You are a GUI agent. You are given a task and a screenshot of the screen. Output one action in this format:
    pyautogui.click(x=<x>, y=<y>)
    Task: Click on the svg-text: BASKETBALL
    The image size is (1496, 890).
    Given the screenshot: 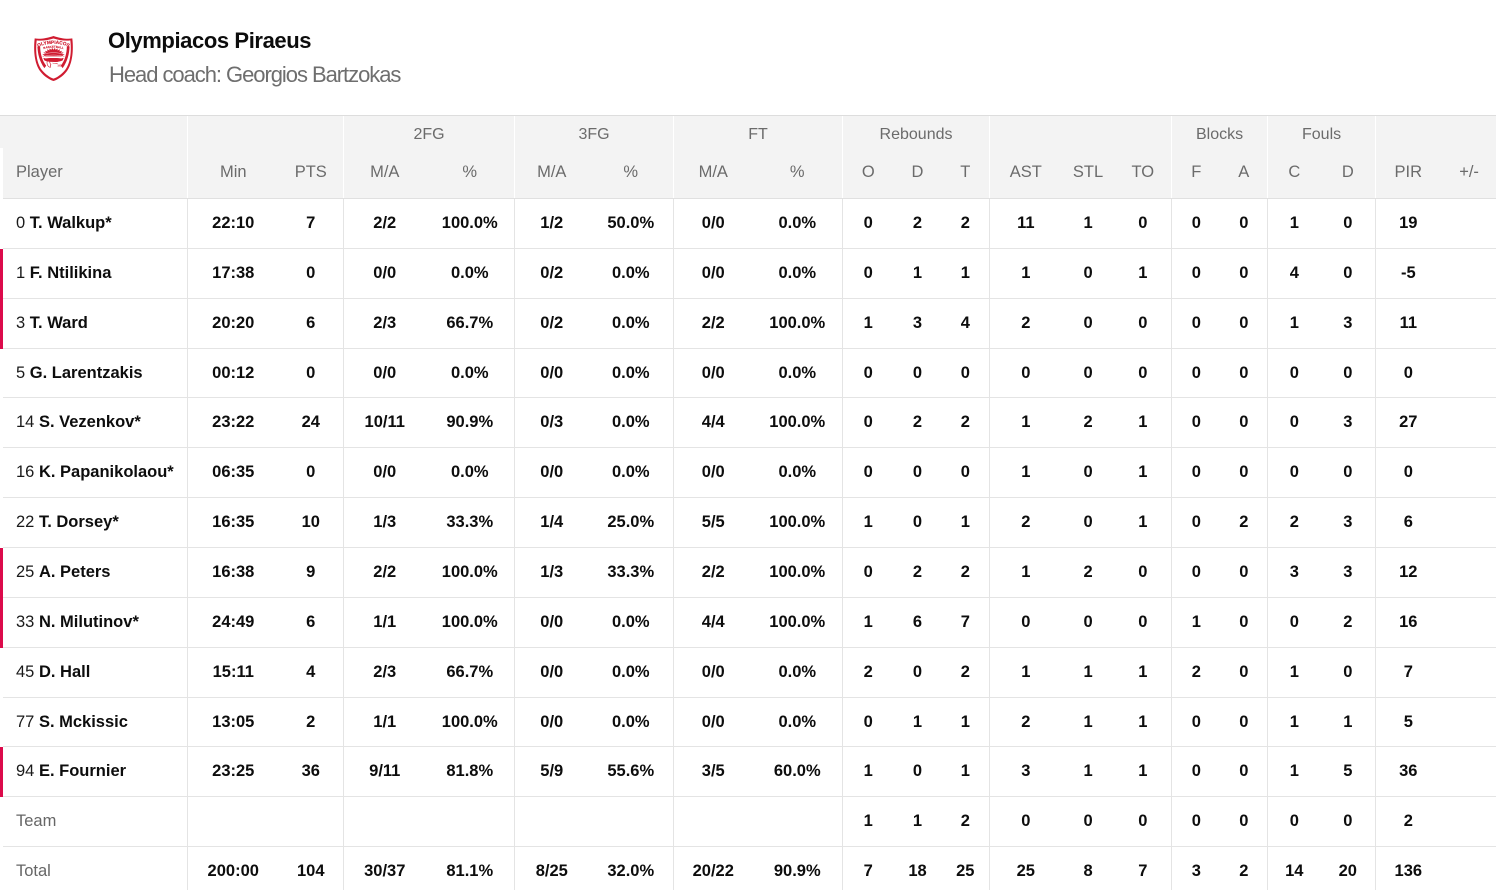 What is the action you would take?
    pyautogui.click(x=53, y=47)
    